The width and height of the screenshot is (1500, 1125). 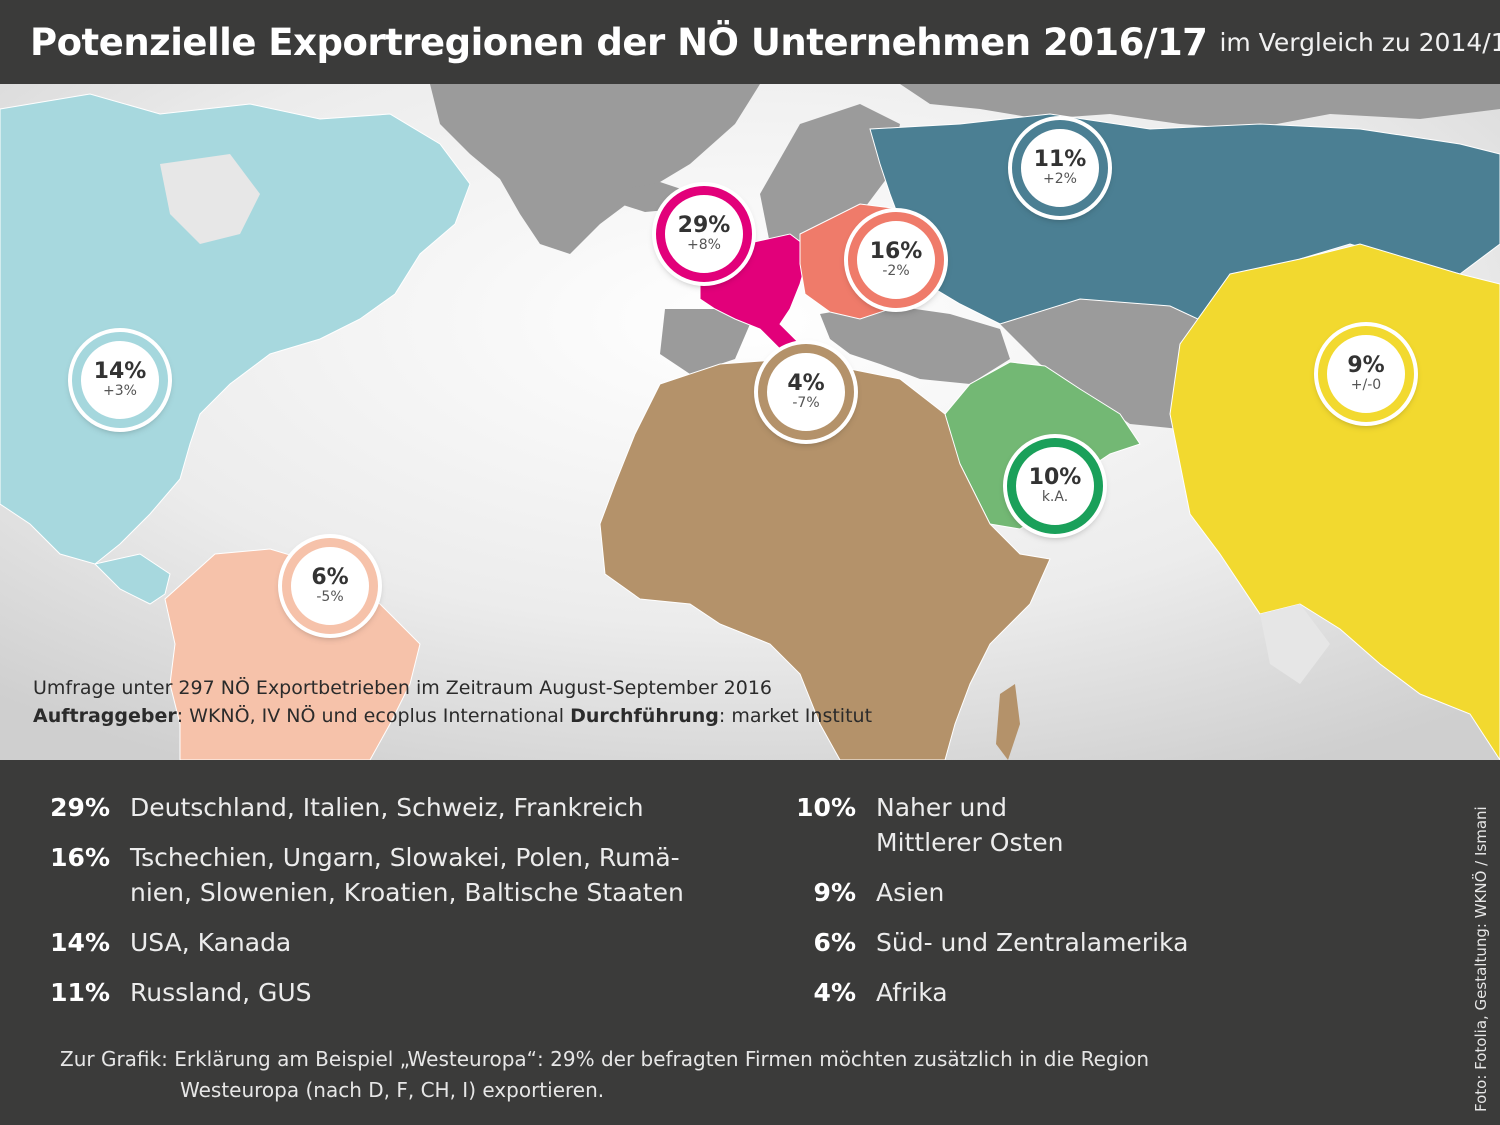 What do you see at coordinates (705, 341) in the screenshot?
I see `iberia-land` at bounding box center [705, 341].